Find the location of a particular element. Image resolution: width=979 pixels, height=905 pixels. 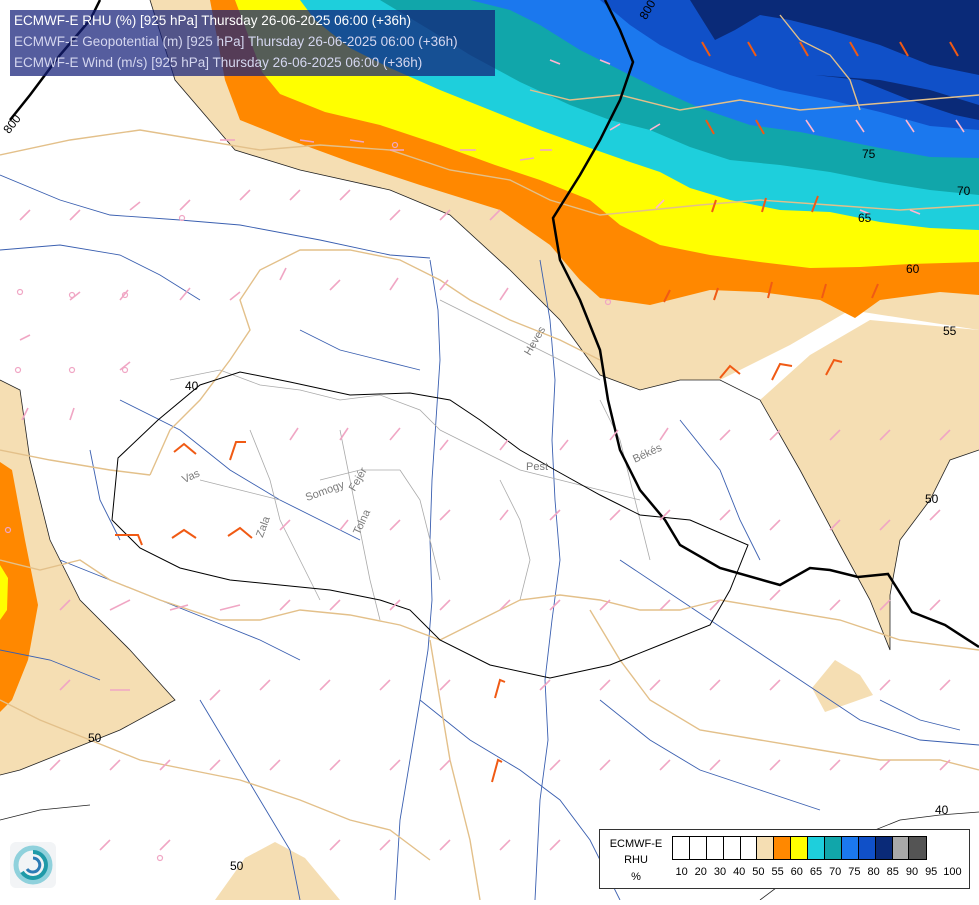

legend-variable: RHU is located at coordinates (636, 860).